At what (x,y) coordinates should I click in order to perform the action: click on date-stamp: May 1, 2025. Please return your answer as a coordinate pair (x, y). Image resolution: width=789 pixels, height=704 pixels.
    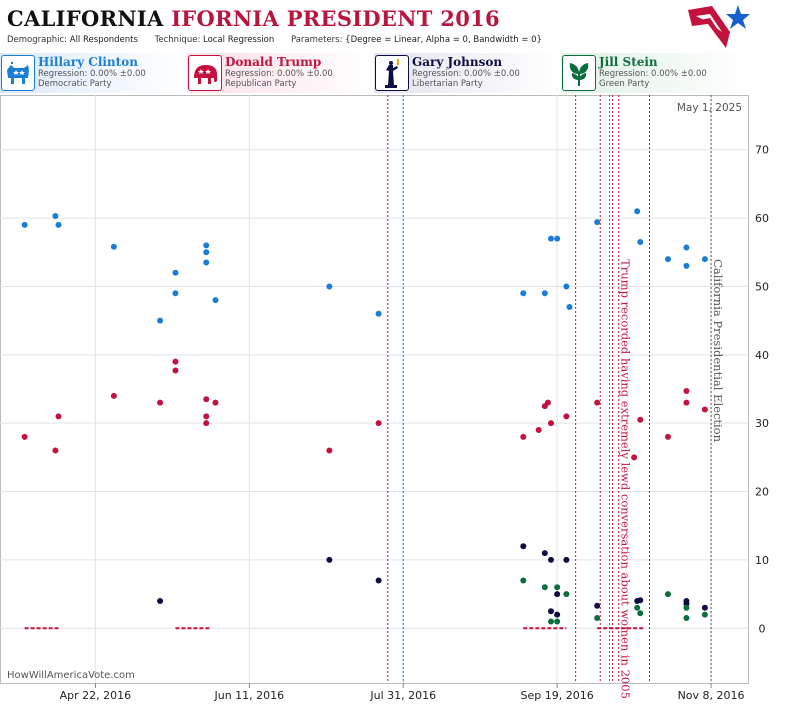
    Looking at the image, I should click on (709, 108).